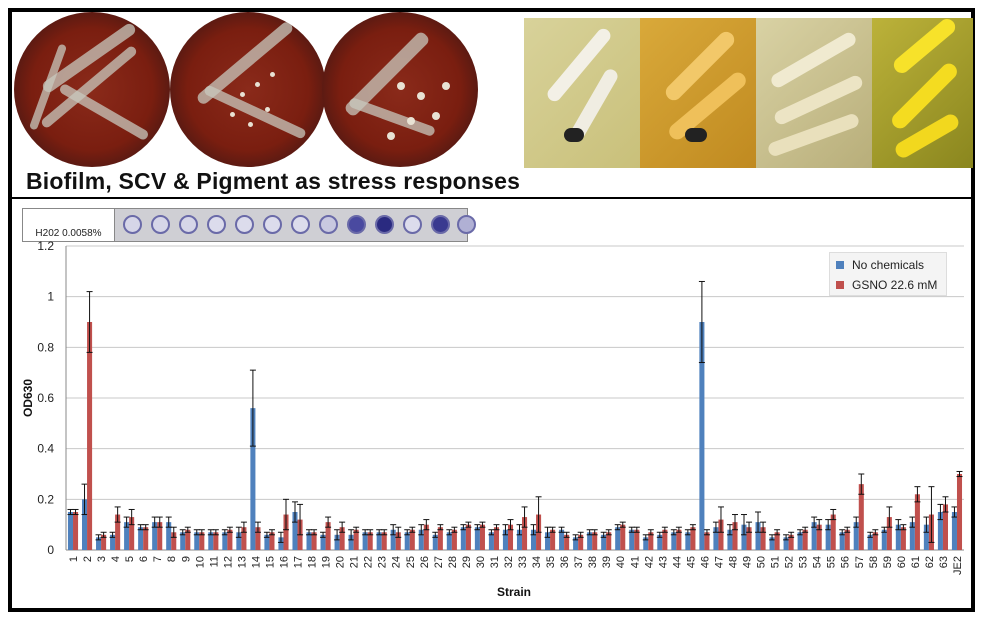 Image resolution: width=985 pixels, height=622 pixels. What do you see at coordinates (888, 265) in the screenshot?
I see `legend-label: No chemicals` at bounding box center [888, 265].